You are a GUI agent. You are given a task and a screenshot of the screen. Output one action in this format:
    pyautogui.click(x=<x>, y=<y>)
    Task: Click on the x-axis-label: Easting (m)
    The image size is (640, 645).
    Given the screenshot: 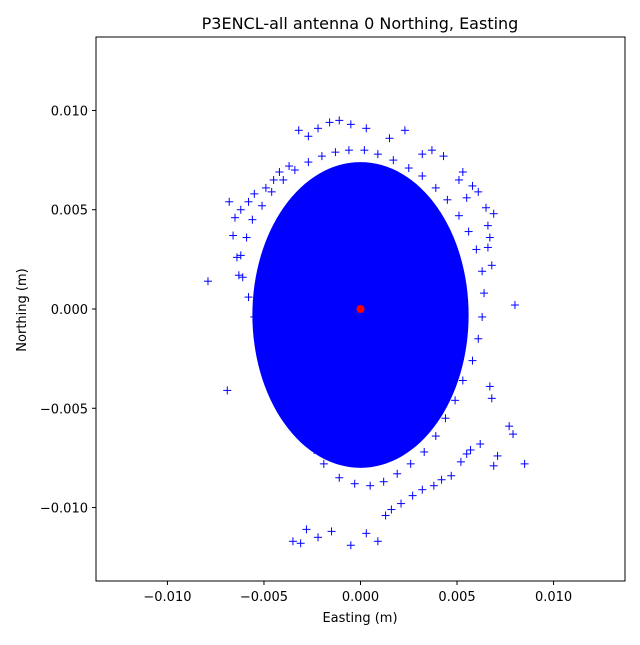 What is the action you would take?
    pyautogui.click(x=359, y=618)
    